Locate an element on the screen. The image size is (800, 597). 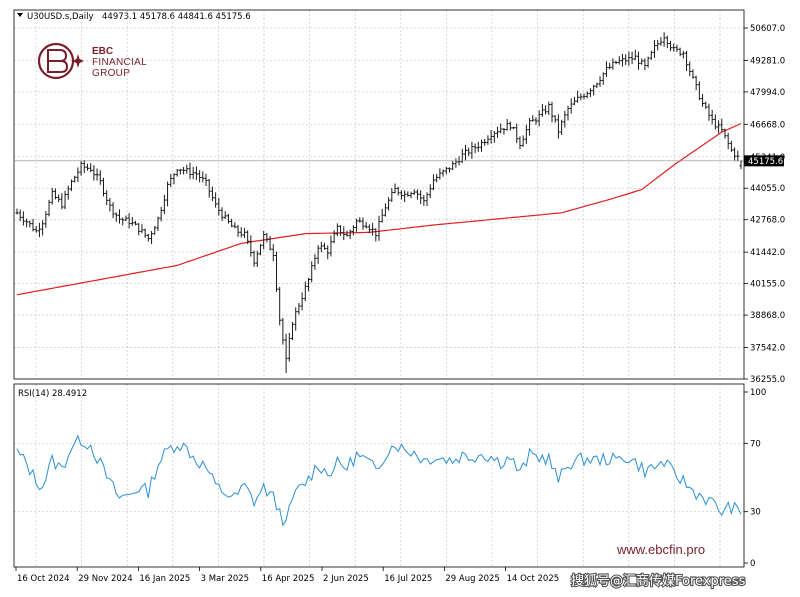
dropdown-arrow-icon is located at coordinates (20, 15).